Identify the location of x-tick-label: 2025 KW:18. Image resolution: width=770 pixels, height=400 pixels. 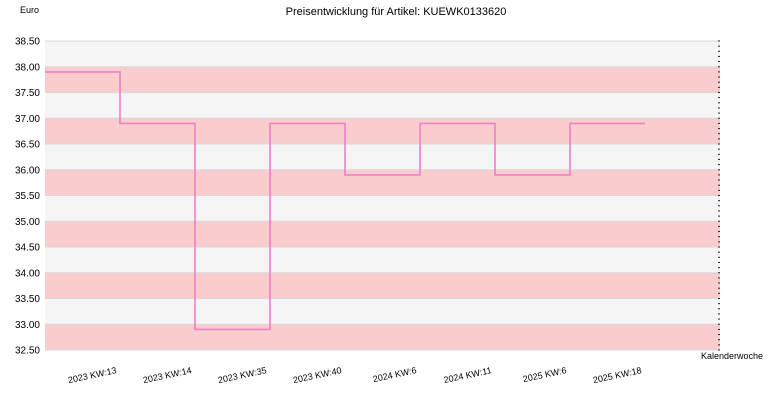
(617, 375).